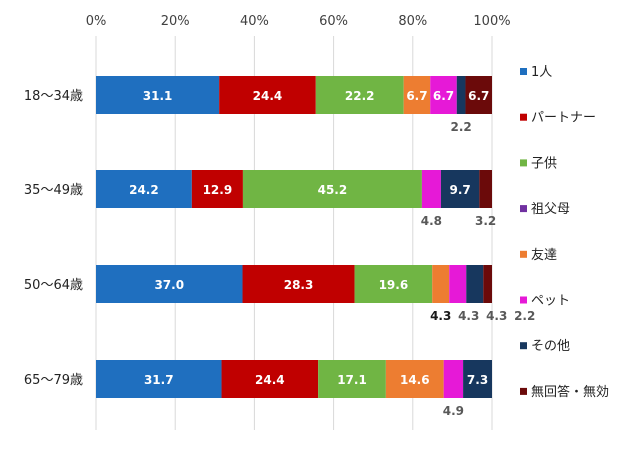 This screenshot has height=450, width=635. I want to click on data-label: 7.3, so click(477, 380).